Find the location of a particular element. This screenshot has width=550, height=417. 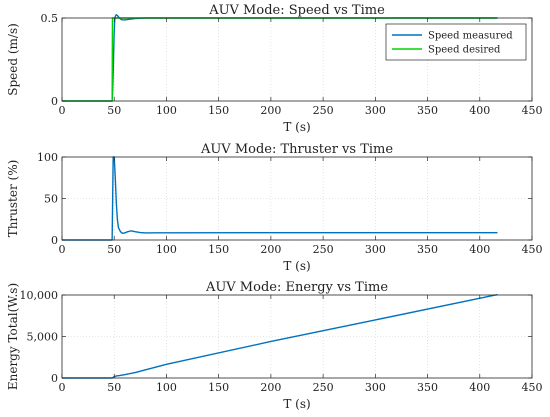

y-axis-label: Energy Total(W.s) is located at coordinates (13, 336).